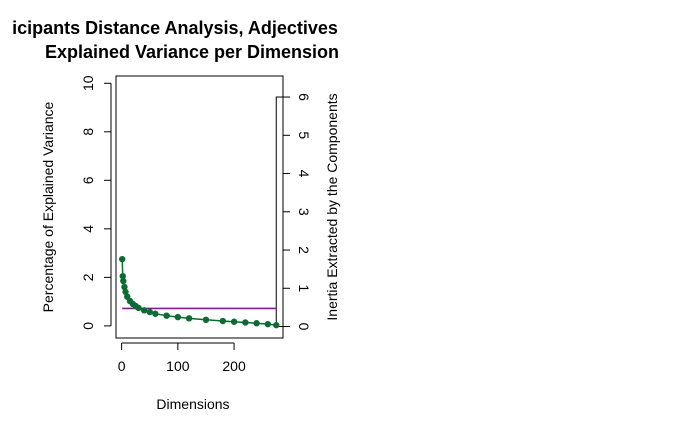 This screenshot has height=432, width=700. I want to click on y-right-tick-label-4: 4, so click(304, 174).